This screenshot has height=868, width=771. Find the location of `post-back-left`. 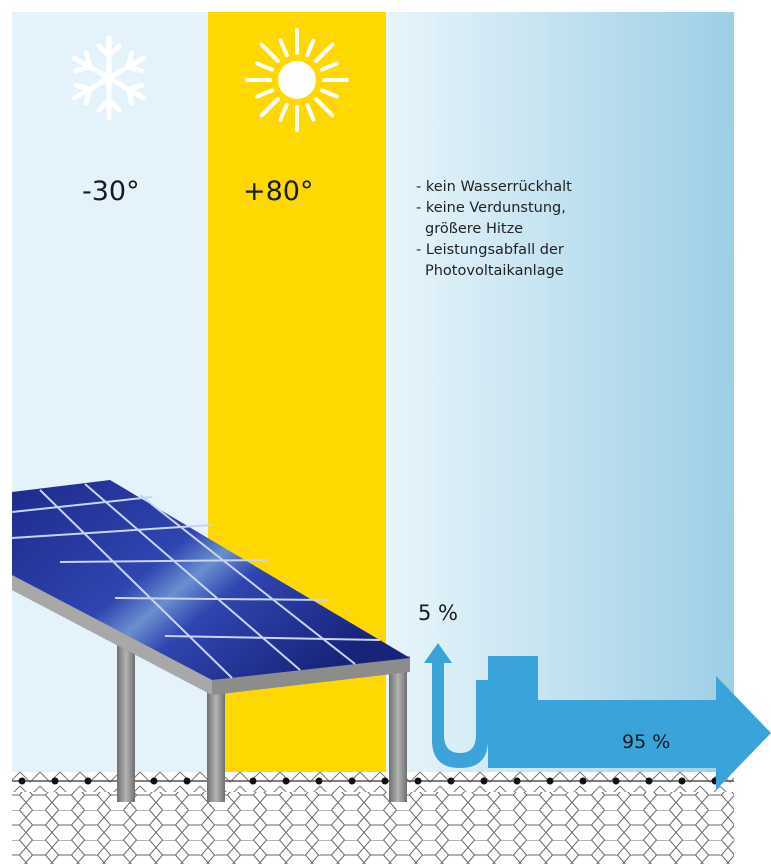

post-back-left is located at coordinates (126, 711).